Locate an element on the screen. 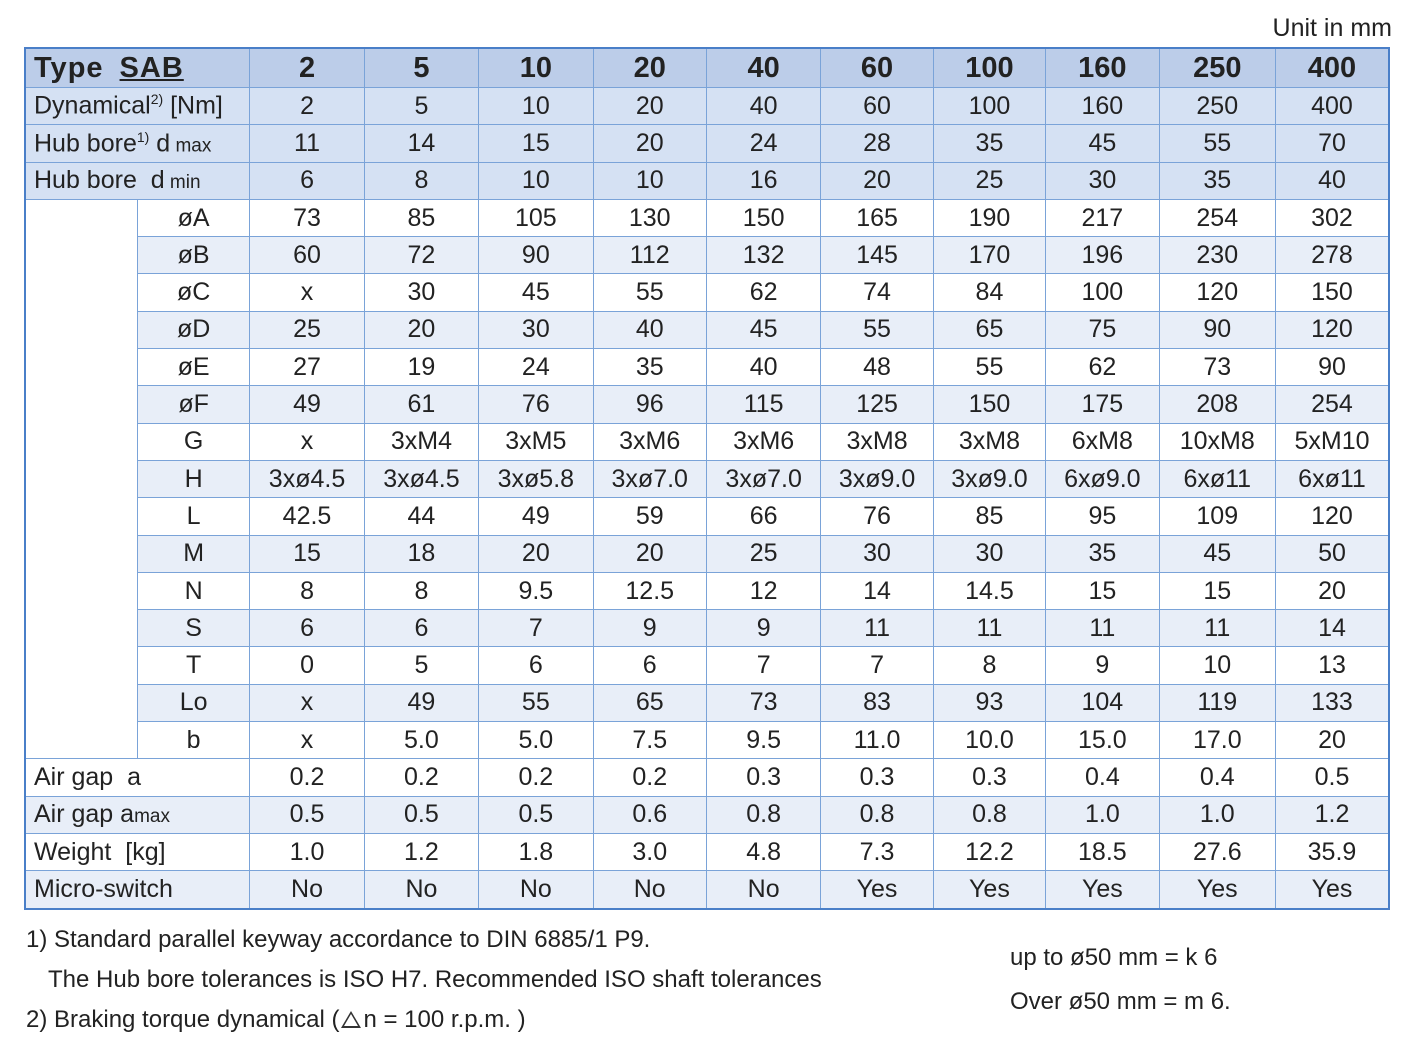 This screenshot has width=1424, height=1040. table-cell: 3xM8 is located at coordinates (989, 441).